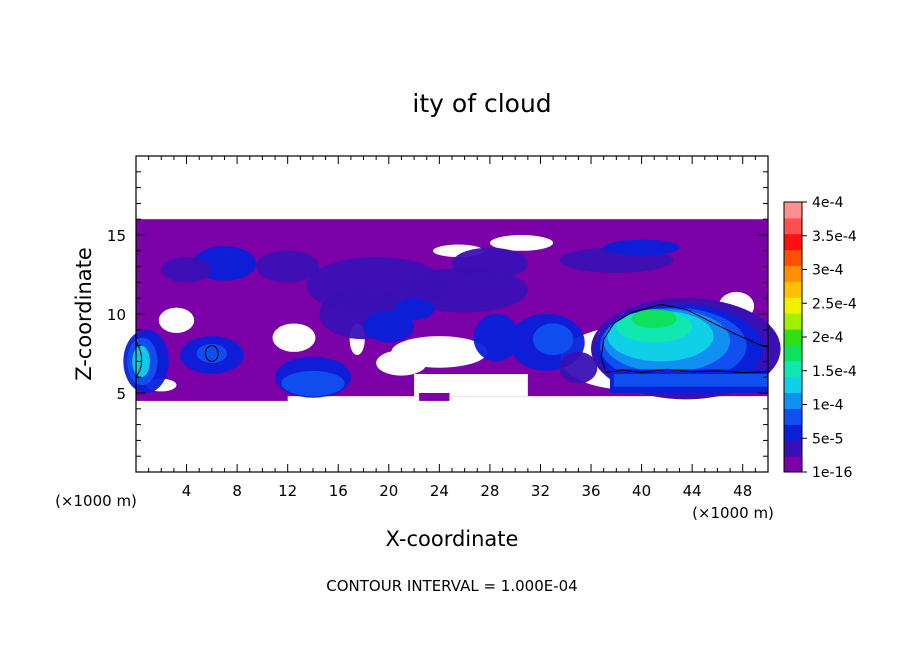 The width and height of the screenshot is (904, 654). What do you see at coordinates (439, 491) in the screenshot?
I see `x-tick-label: 24` at bounding box center [439, 491].